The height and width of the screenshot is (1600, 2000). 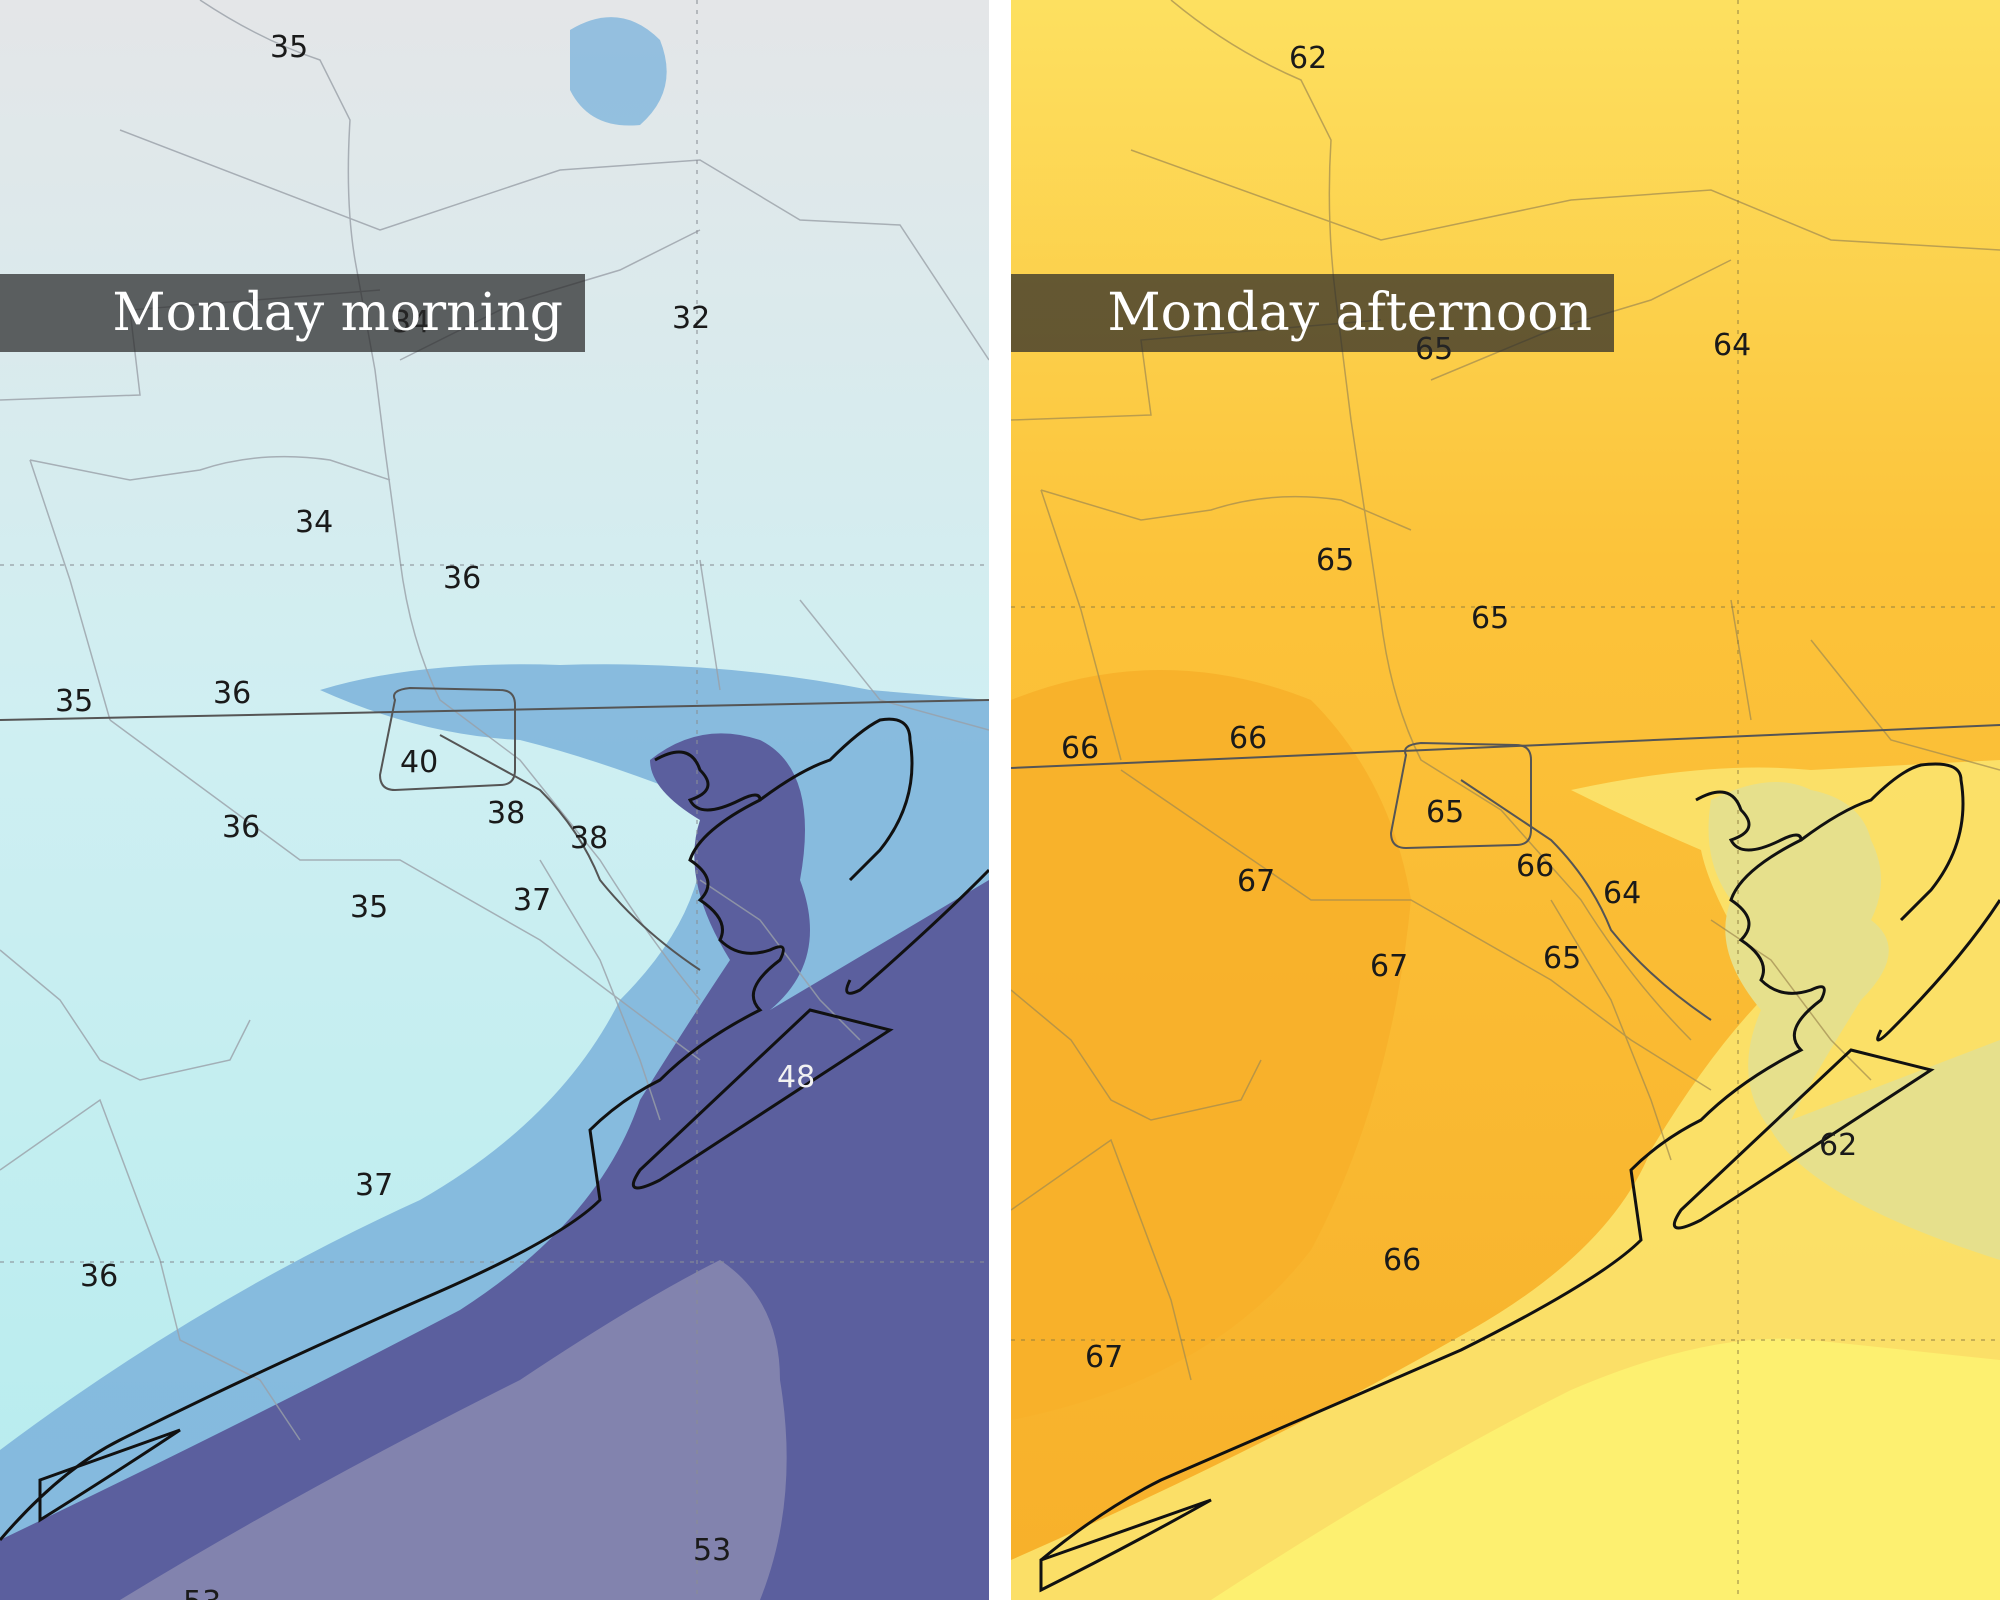 I want to click on temperature-label: 40, so click(x=419, y=762).